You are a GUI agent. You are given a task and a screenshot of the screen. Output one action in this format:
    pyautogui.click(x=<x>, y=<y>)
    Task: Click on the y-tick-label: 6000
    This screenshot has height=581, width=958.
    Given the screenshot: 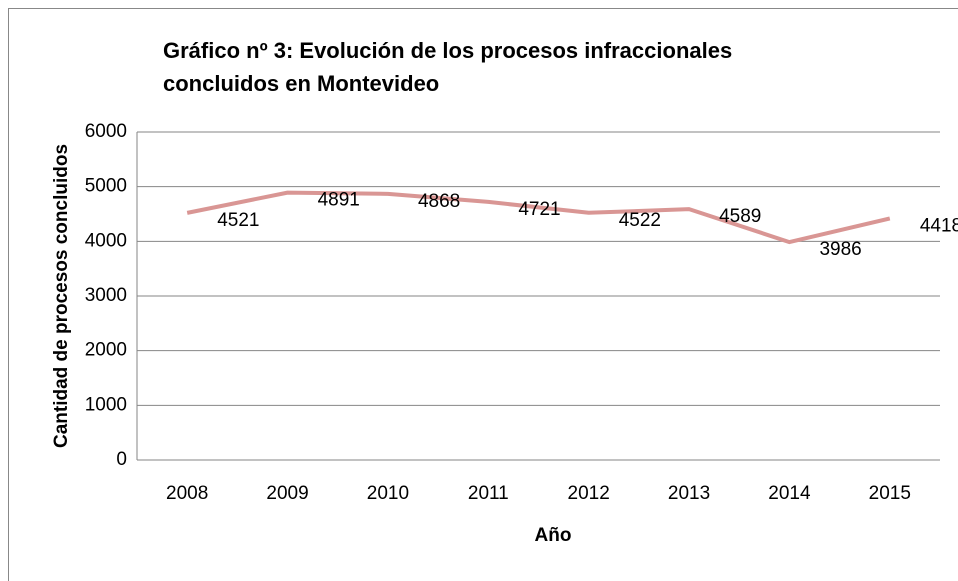 What is the action you would take?
    pyautogui.click(x=106, y=131)
    